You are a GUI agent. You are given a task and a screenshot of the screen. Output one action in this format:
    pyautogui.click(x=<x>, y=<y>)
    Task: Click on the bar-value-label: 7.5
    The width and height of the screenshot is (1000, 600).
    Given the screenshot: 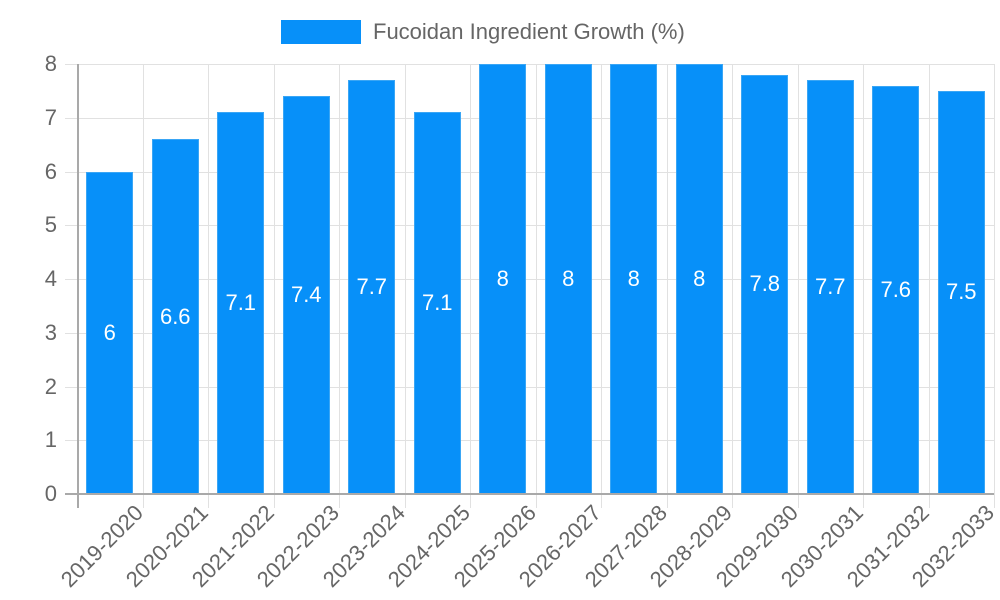 What is the action you would take?
    pyautogui.click(x=961, y=292)
    